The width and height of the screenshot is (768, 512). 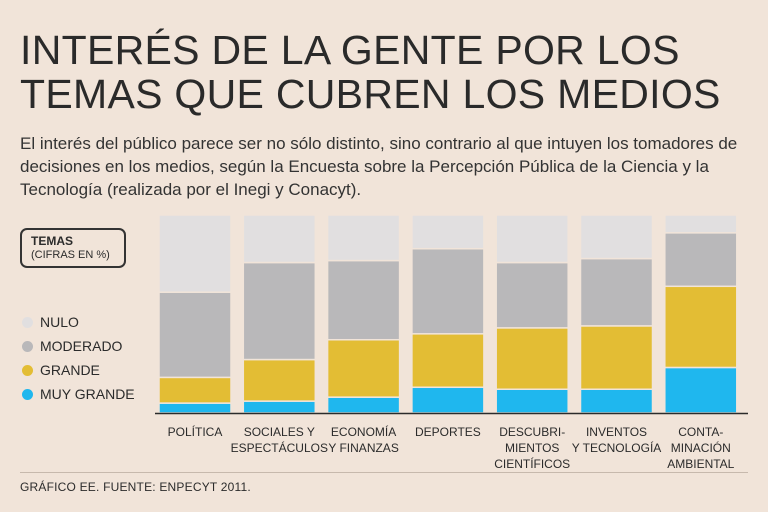 What do you see at coordinates (532, 448) in the screenshot?
I see `category-label-4: DESCUBRI-MIENTOS CIENTÍFICOS` at bounding box center [532, 448].